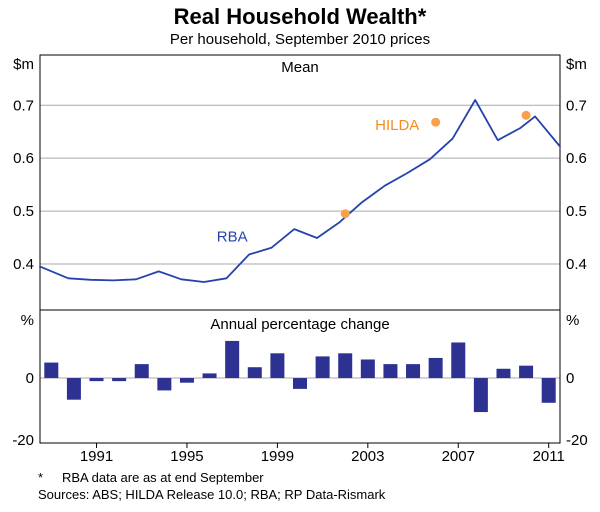 The height and width of the screenshot is (512, 600). I want to click on chart-subtitle: Per household, September 2010 prices, so click(300, 39).